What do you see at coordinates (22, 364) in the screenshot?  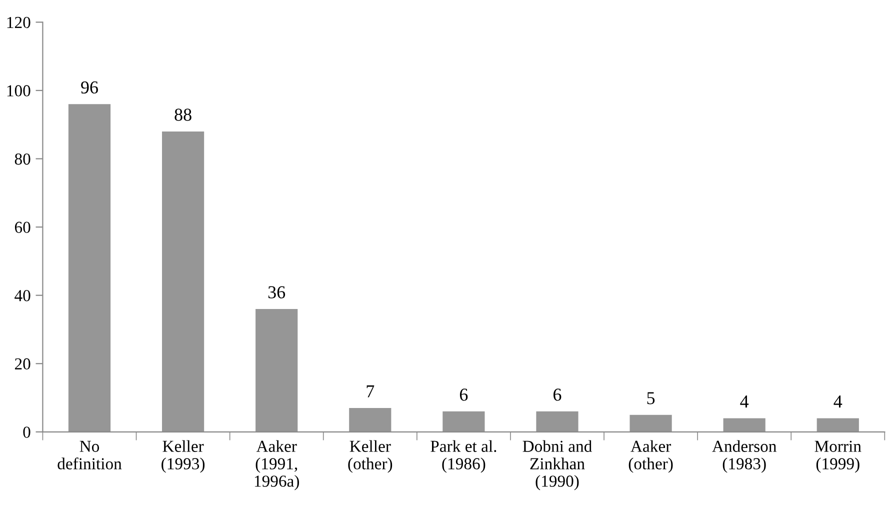 I see `y-tick-label: 20` at bounding box center [22, 364].